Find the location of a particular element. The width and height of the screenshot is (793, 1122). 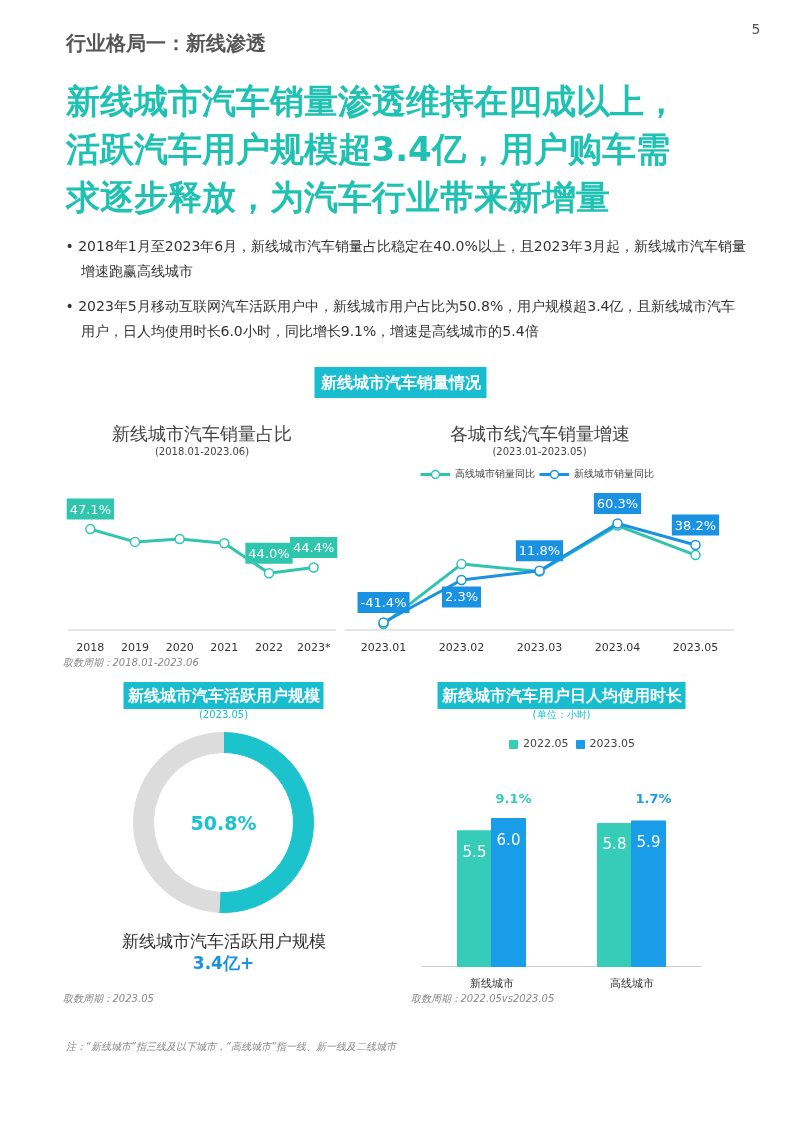

data-label: 44.4% is located at coordinates (314, 548).